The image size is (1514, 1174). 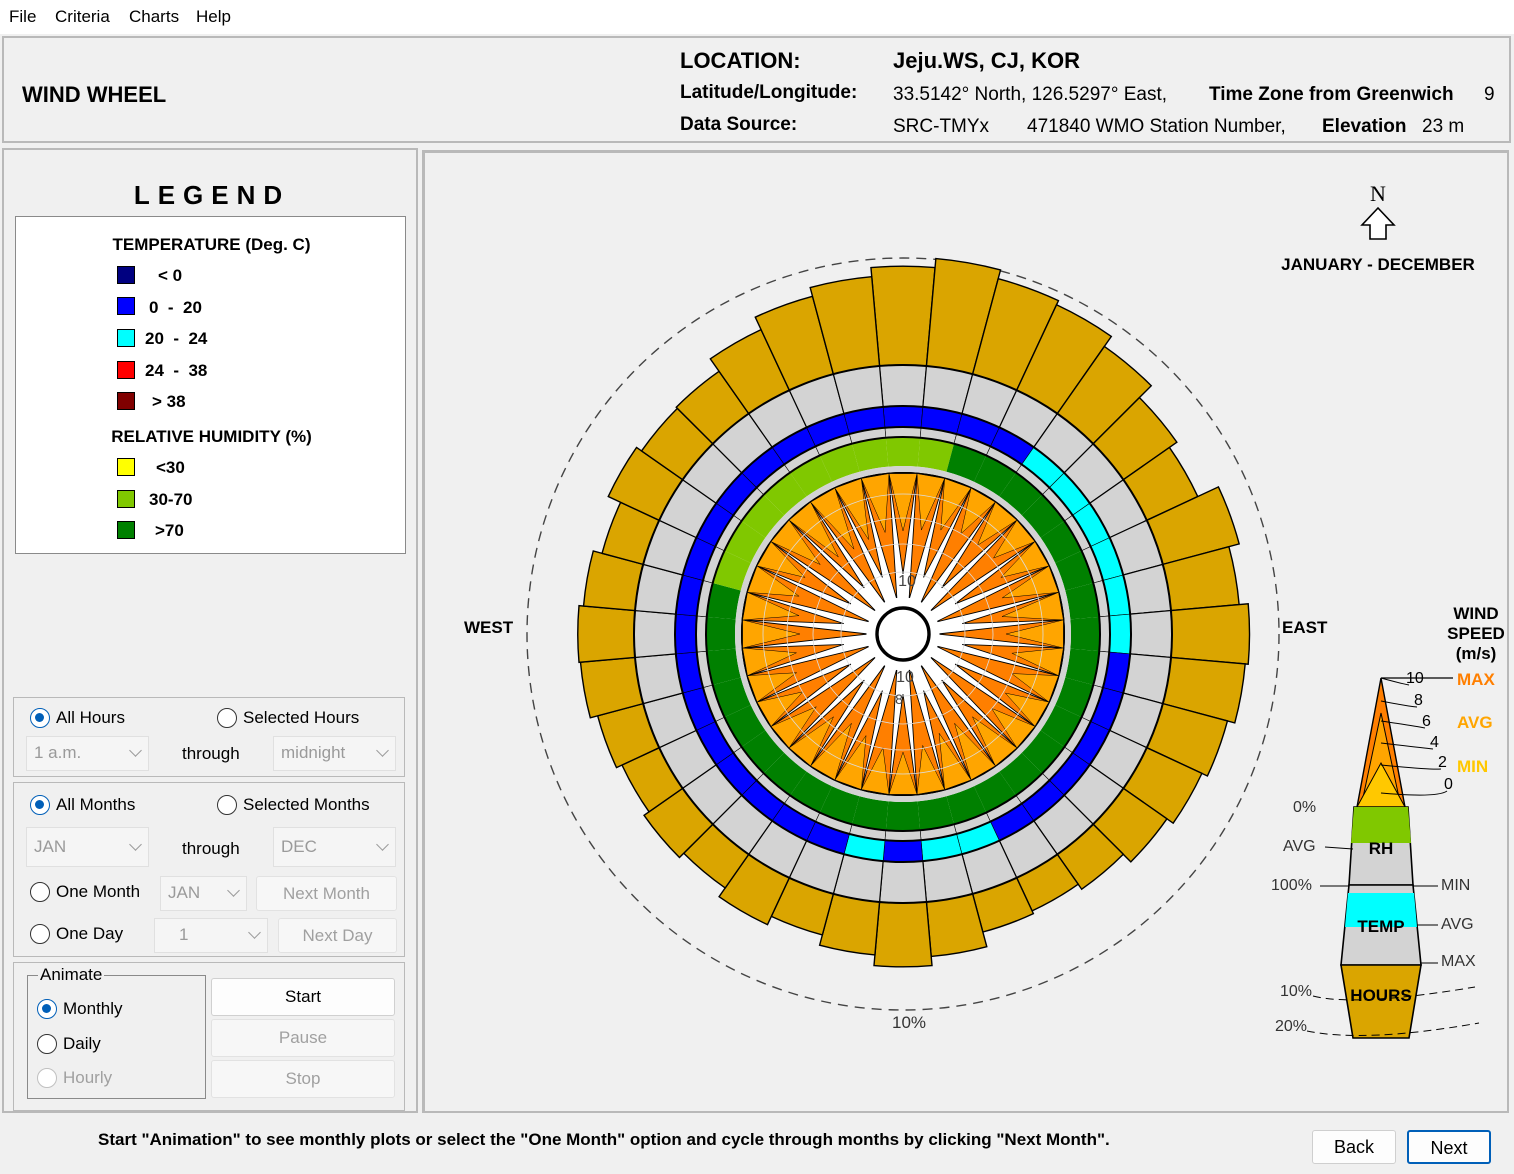 What do you see at coordinates (907, 581) in the screenshot?
I see `inner-speed-label: 10` at bounding box center [907, 581].